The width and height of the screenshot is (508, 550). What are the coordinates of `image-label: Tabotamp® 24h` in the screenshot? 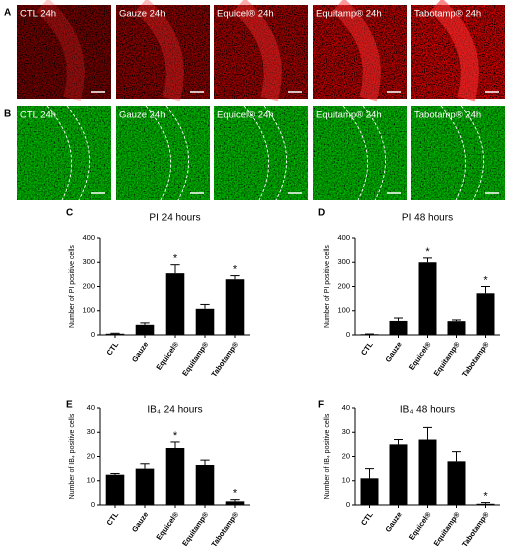 It's located at (447, 14).